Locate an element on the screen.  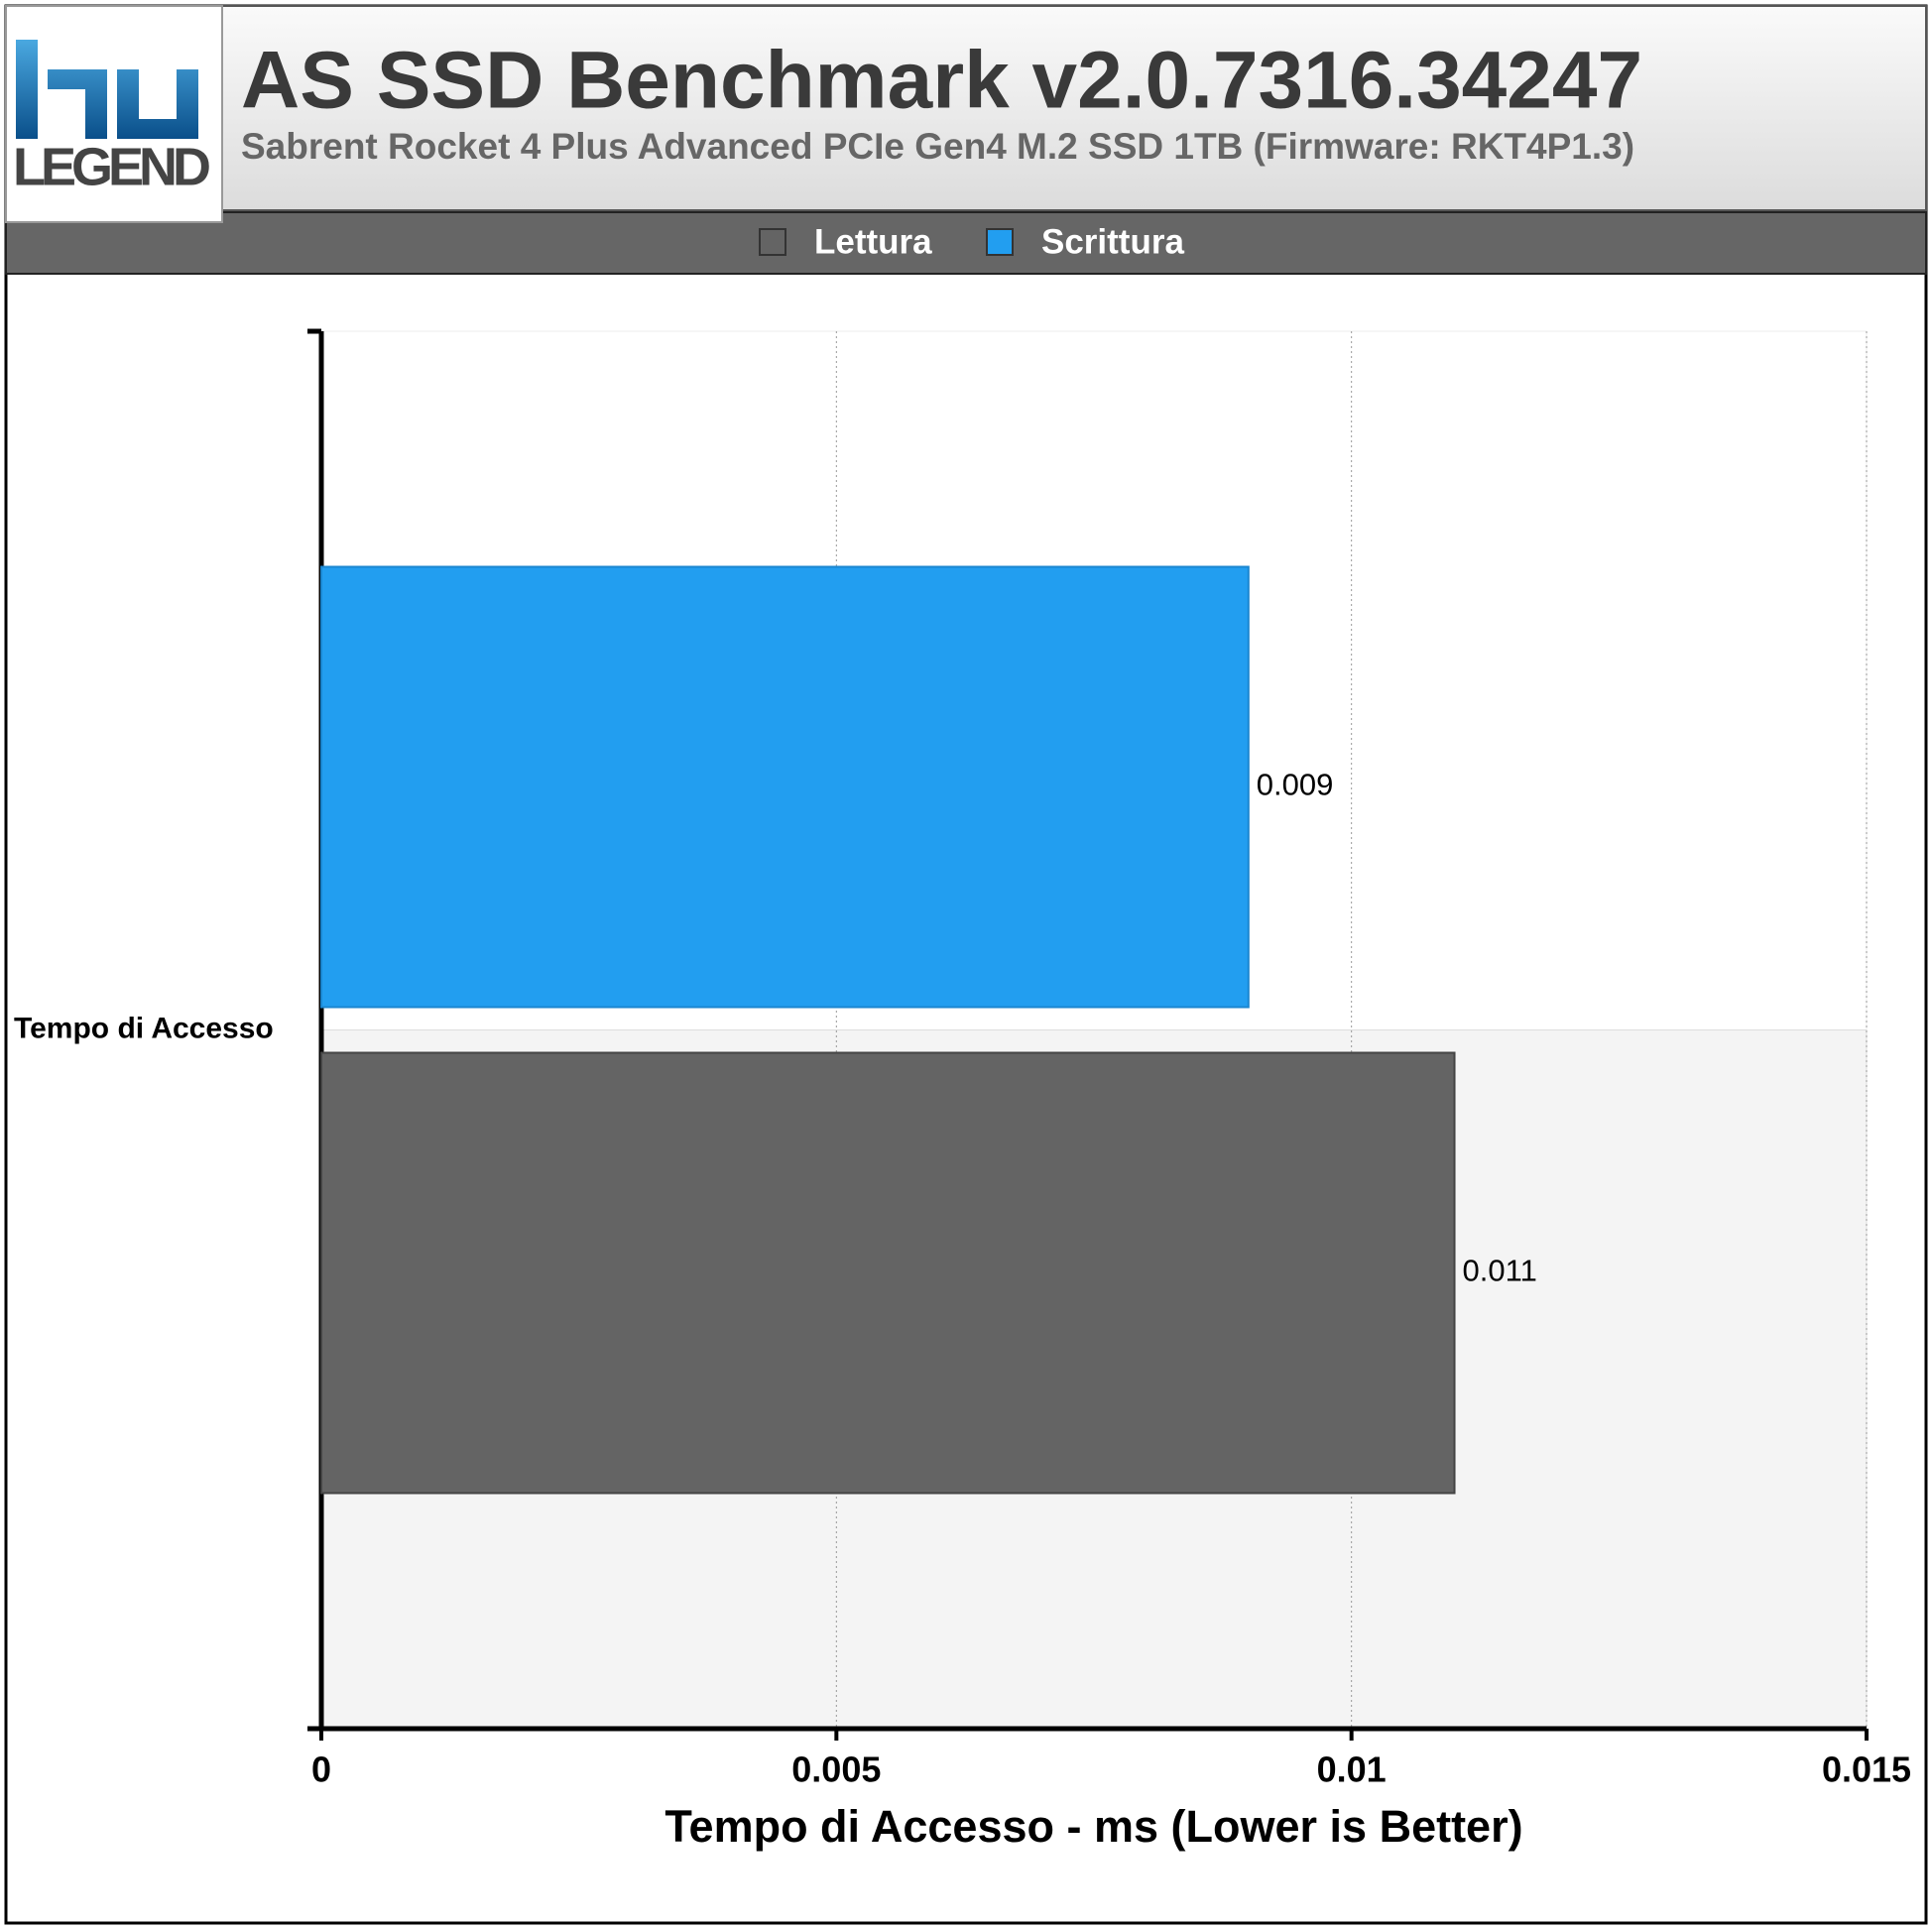
header is located at coordinates (966, 108).